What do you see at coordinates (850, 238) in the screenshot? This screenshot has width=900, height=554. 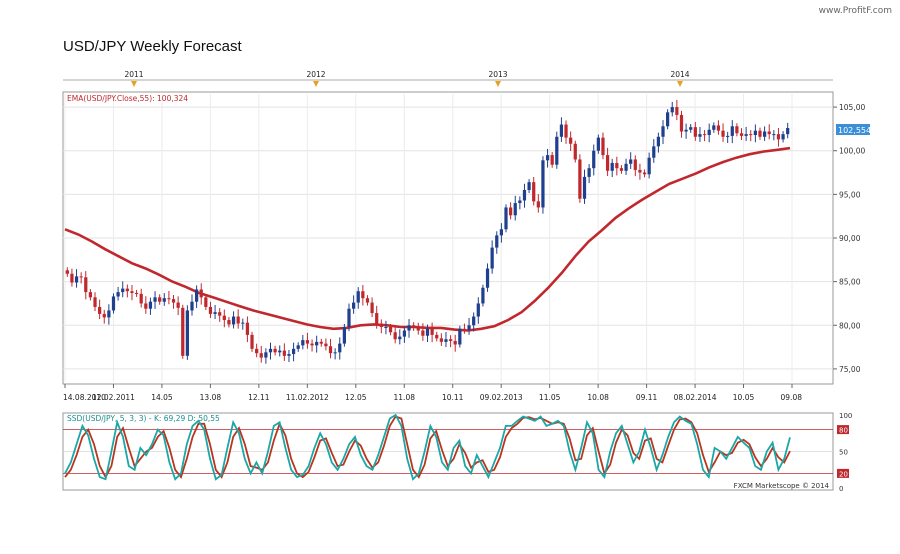 I see `y-tick-label: 90,00` at bounding box center [850, 238].